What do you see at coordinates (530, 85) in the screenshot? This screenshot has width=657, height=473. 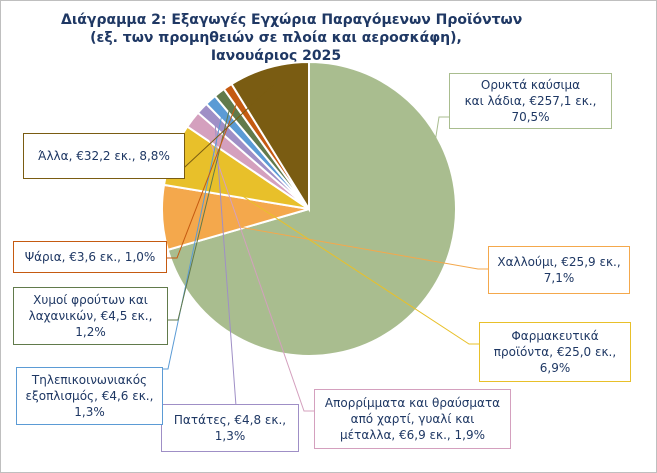 I see `data-label-line: Ορυκτά καύσιμα` at bounding box center [530, 85].